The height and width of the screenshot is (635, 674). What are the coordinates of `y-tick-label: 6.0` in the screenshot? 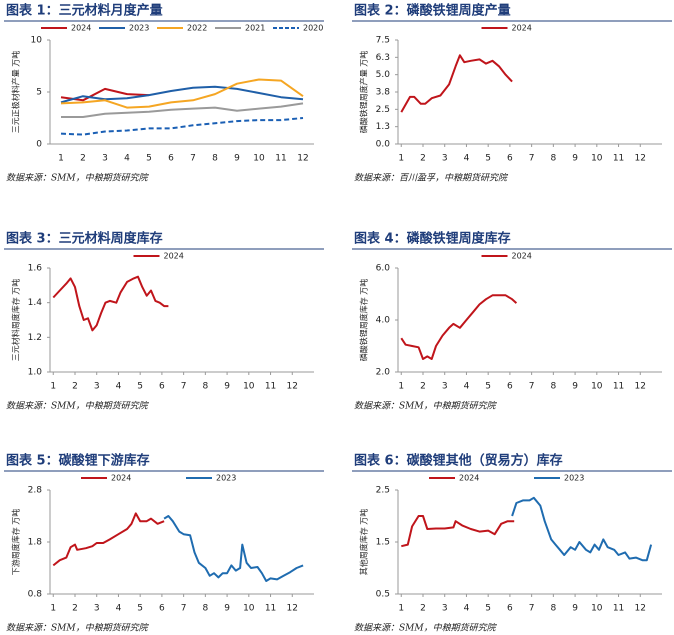 It's located at (383, 269).